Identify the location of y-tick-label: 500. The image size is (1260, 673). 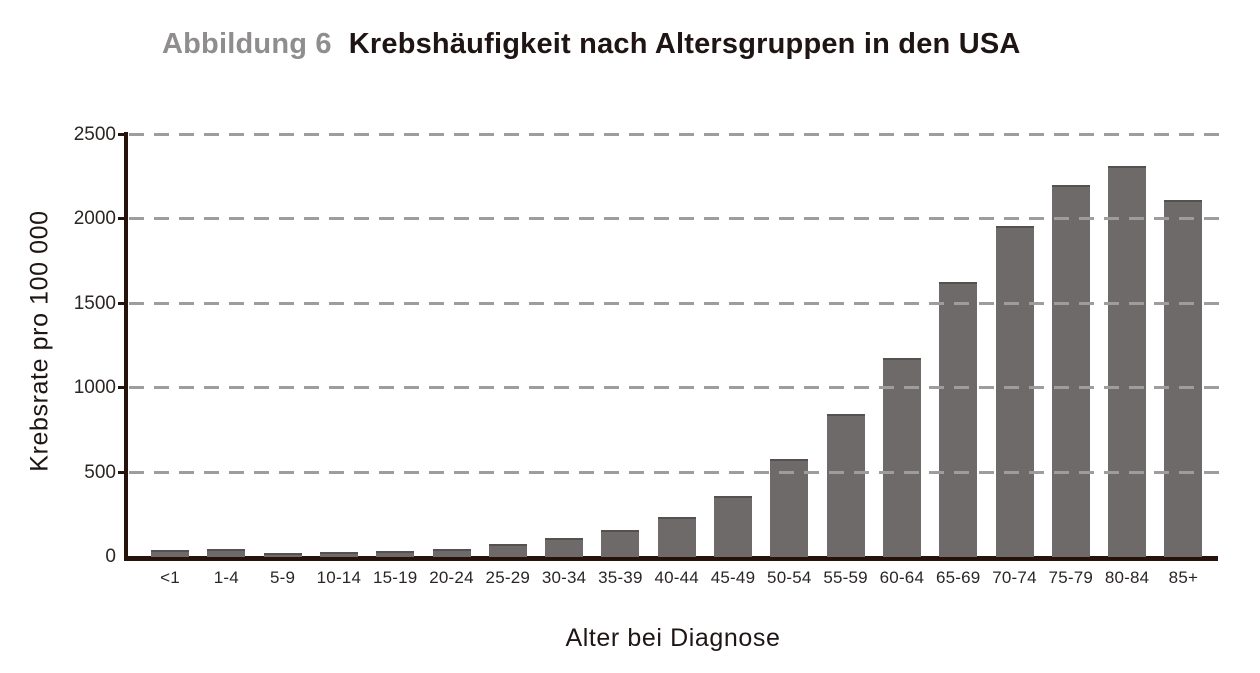
(100, 472).